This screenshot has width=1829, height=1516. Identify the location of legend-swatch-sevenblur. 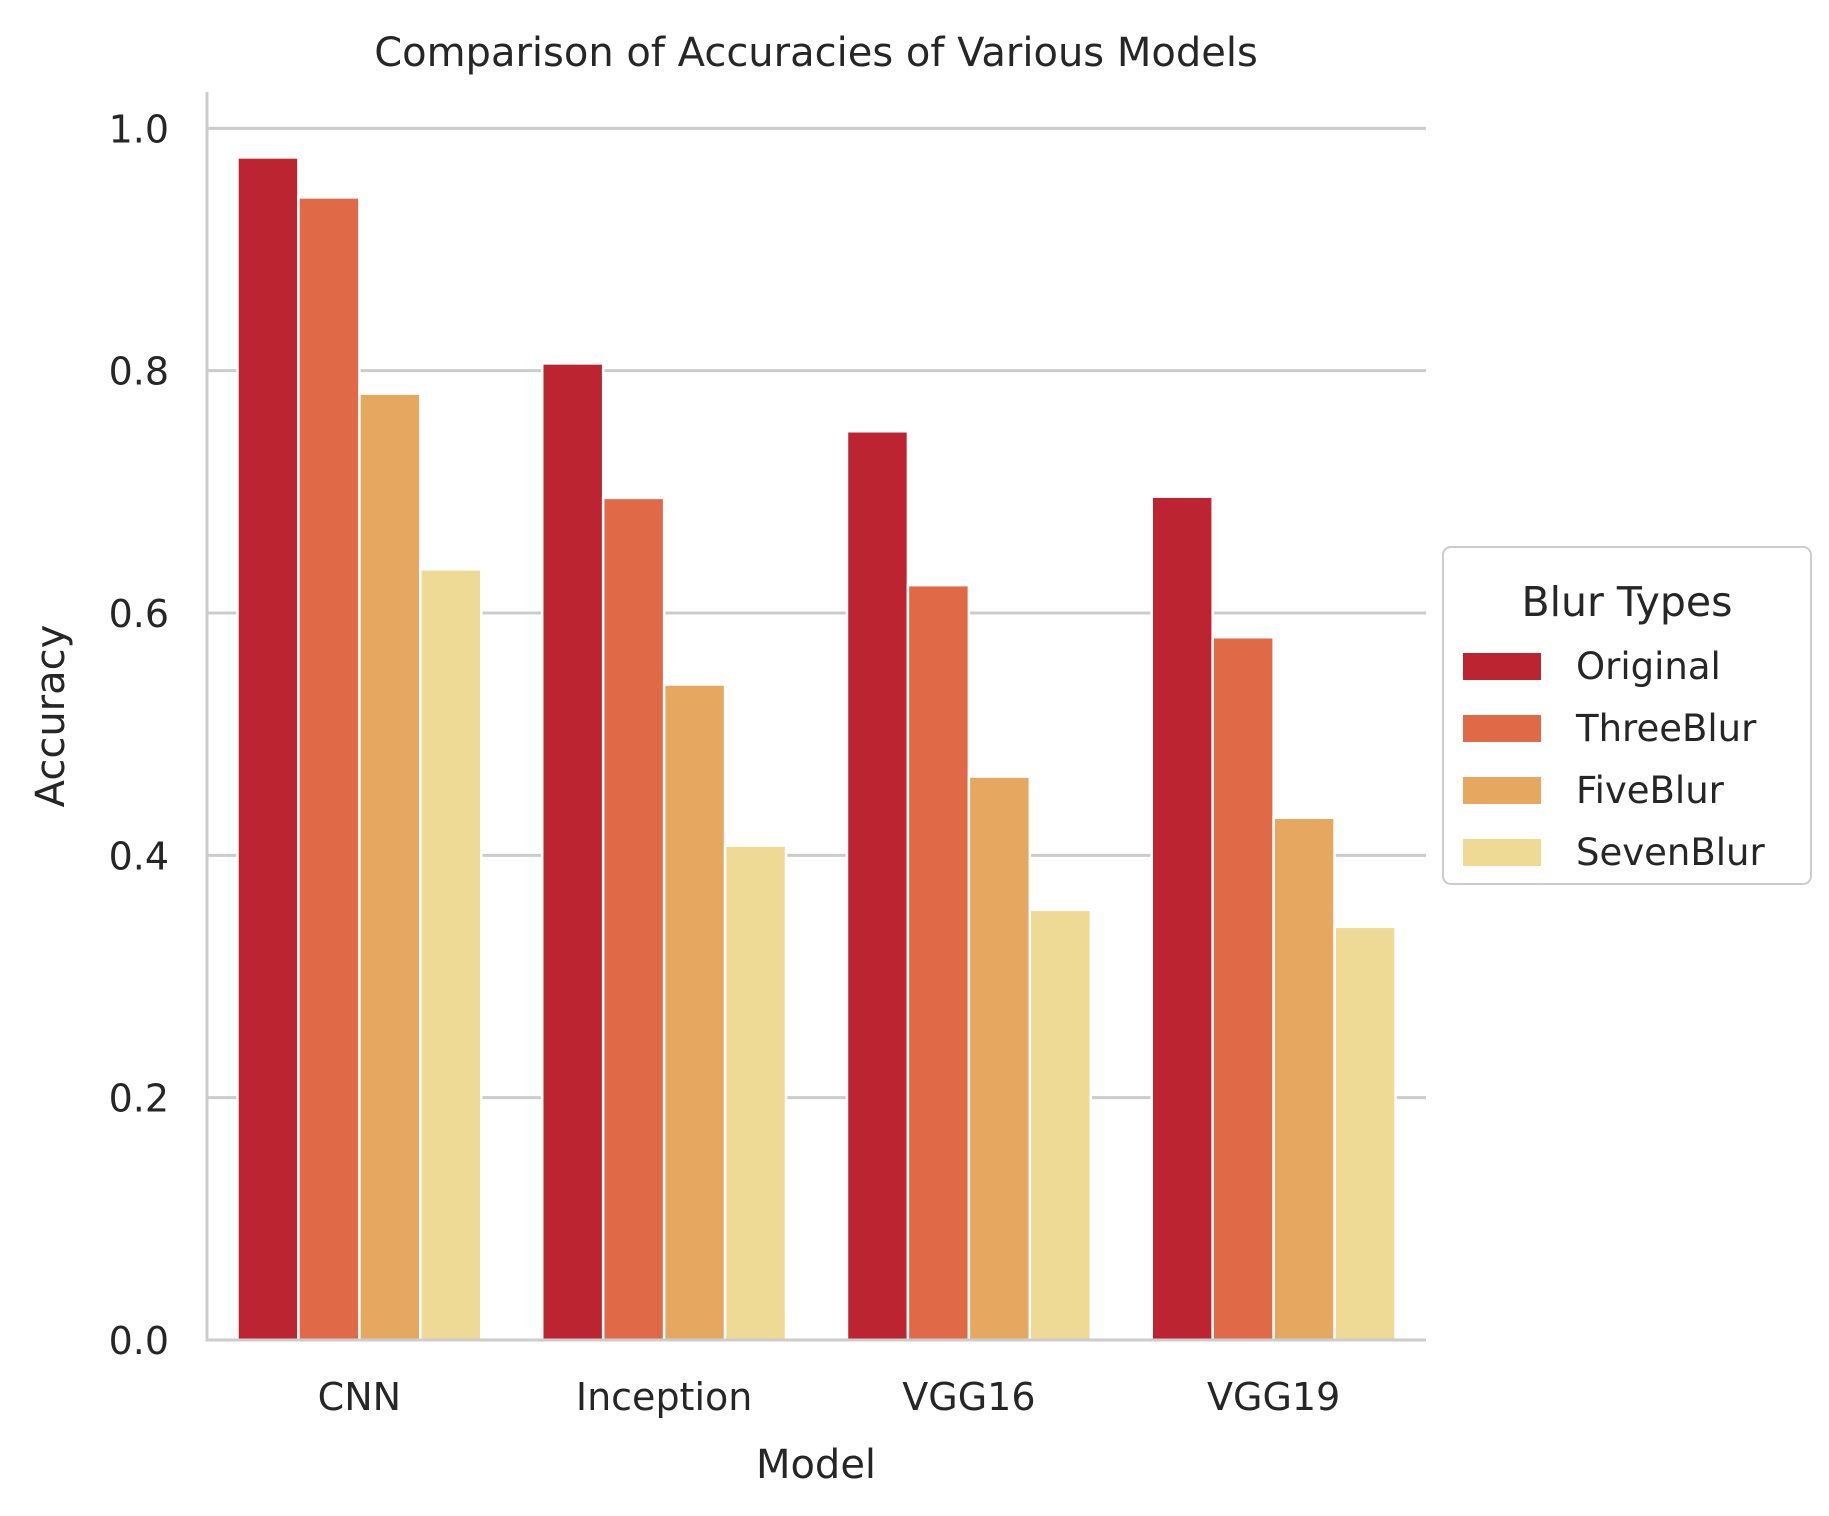
(1502, 852).